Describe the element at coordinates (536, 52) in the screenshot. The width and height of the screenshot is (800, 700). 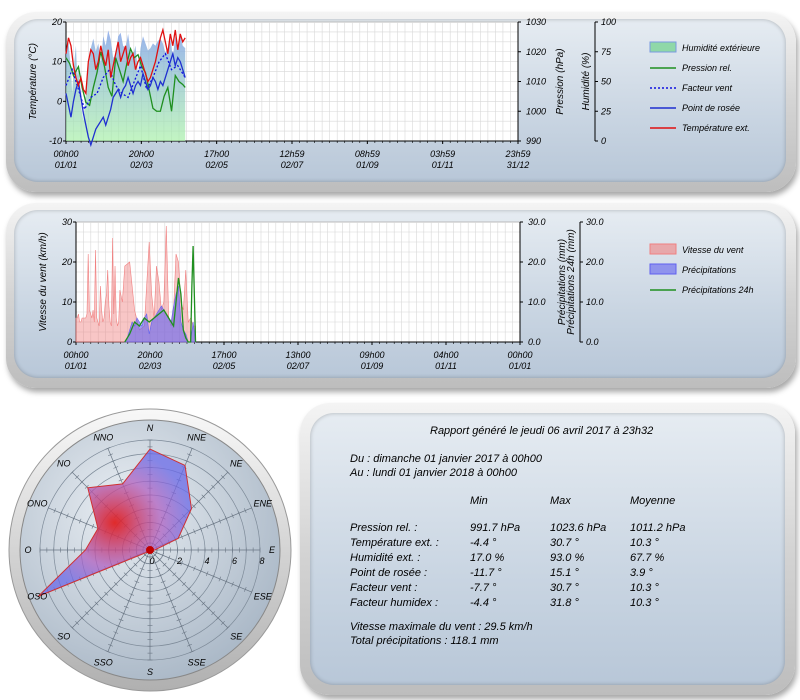
I see `y2-tick-label: 1020` at that location.